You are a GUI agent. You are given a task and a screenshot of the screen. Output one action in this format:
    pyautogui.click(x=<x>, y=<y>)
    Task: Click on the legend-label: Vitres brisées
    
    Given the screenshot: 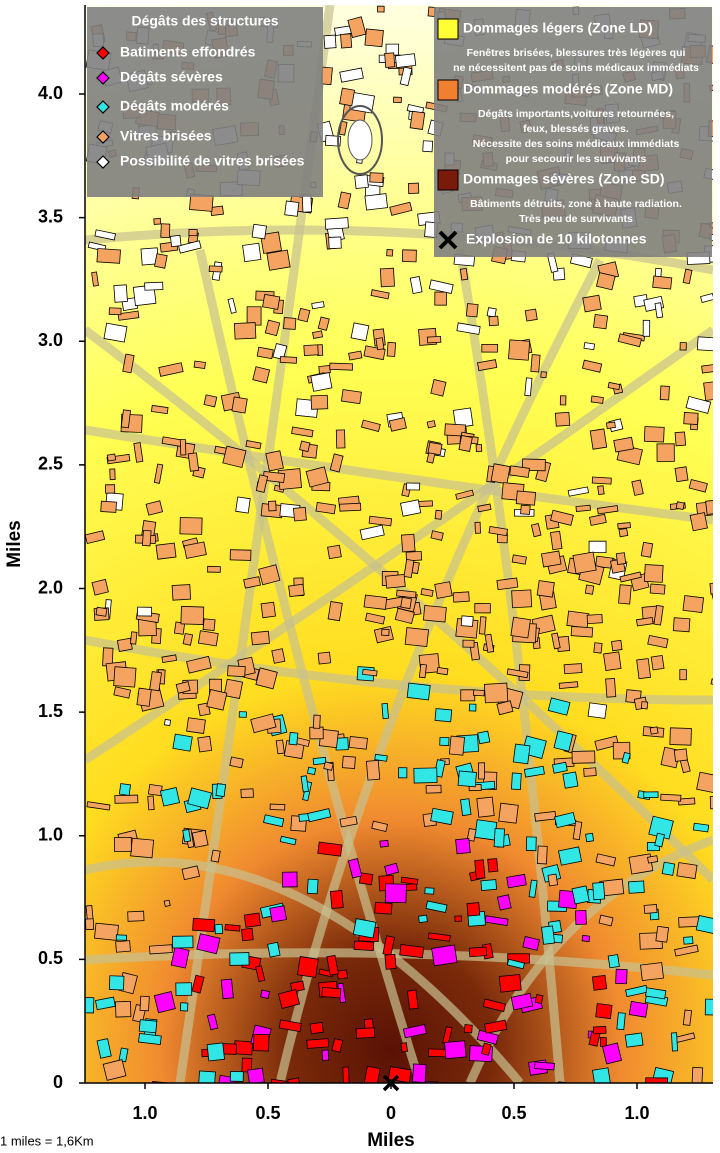 What is the action you would take?
    pyautogui.click(x=166, y=136)
    